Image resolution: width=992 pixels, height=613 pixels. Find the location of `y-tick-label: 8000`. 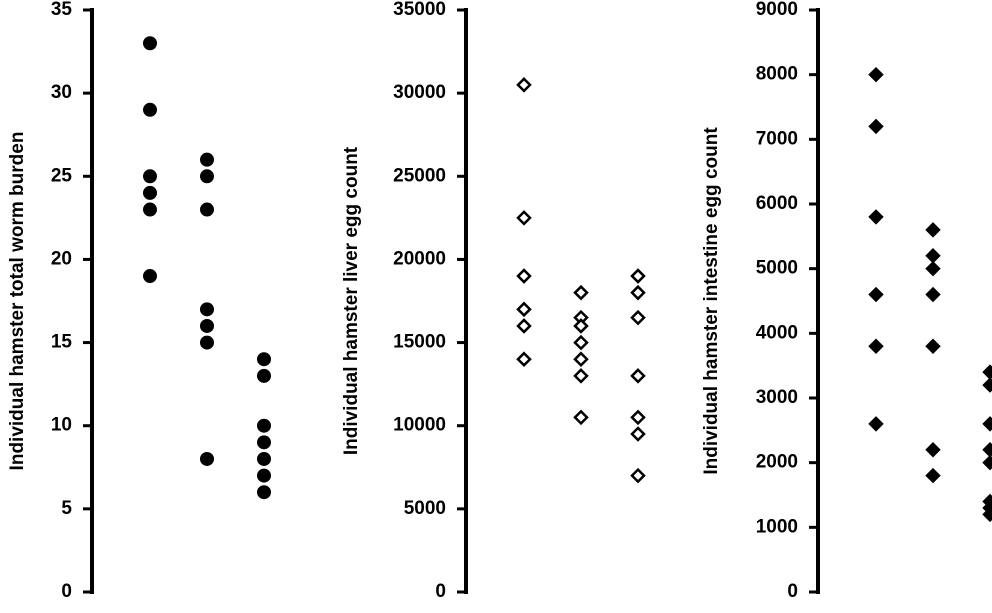

y-tick-label: 8000 is located at coordinates (777, 74).